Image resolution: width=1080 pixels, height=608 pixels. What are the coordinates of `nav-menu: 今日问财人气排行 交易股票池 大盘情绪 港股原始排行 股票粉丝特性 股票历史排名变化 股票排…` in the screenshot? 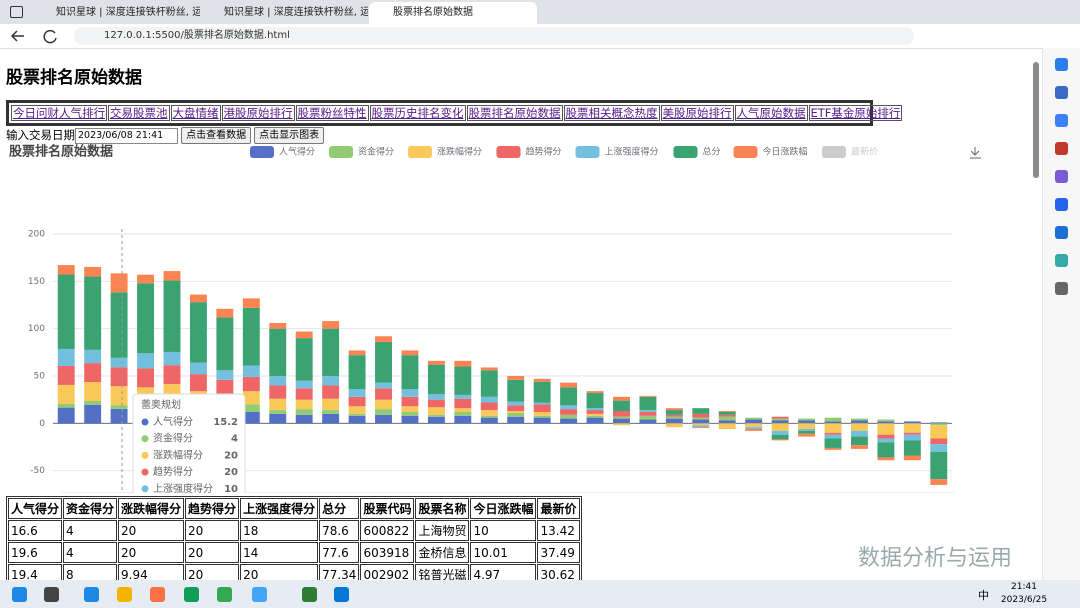 It's located at (454, 113).